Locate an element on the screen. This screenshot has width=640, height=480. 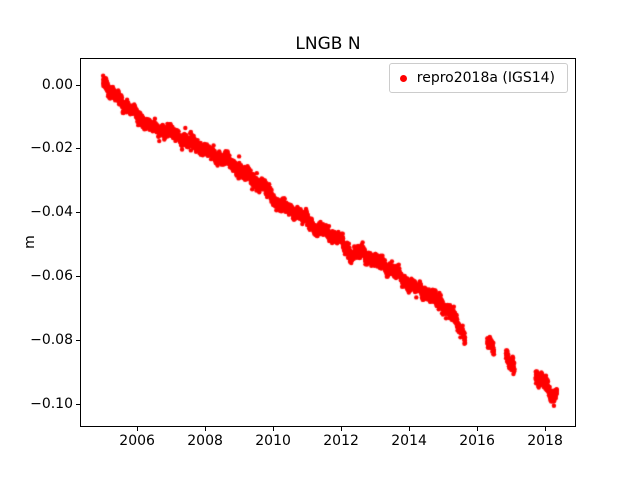
y-tick-label: −0.10 is located at coordinates (51, 403).